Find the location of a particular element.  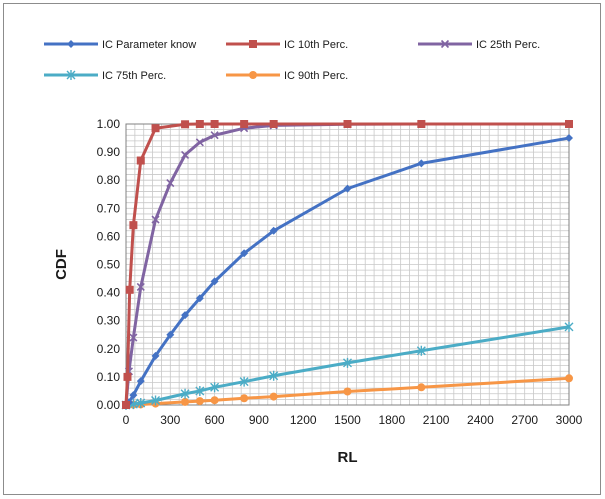

y-tick-label: 1.00 is located at coordinates (109, 124).